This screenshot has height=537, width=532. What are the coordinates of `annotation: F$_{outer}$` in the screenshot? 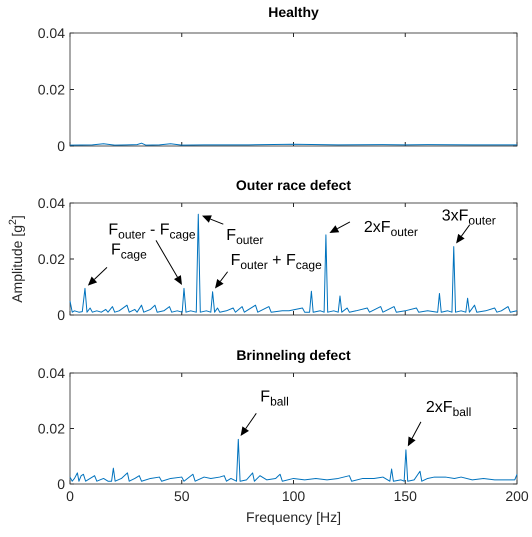 It's located at (245, 237).